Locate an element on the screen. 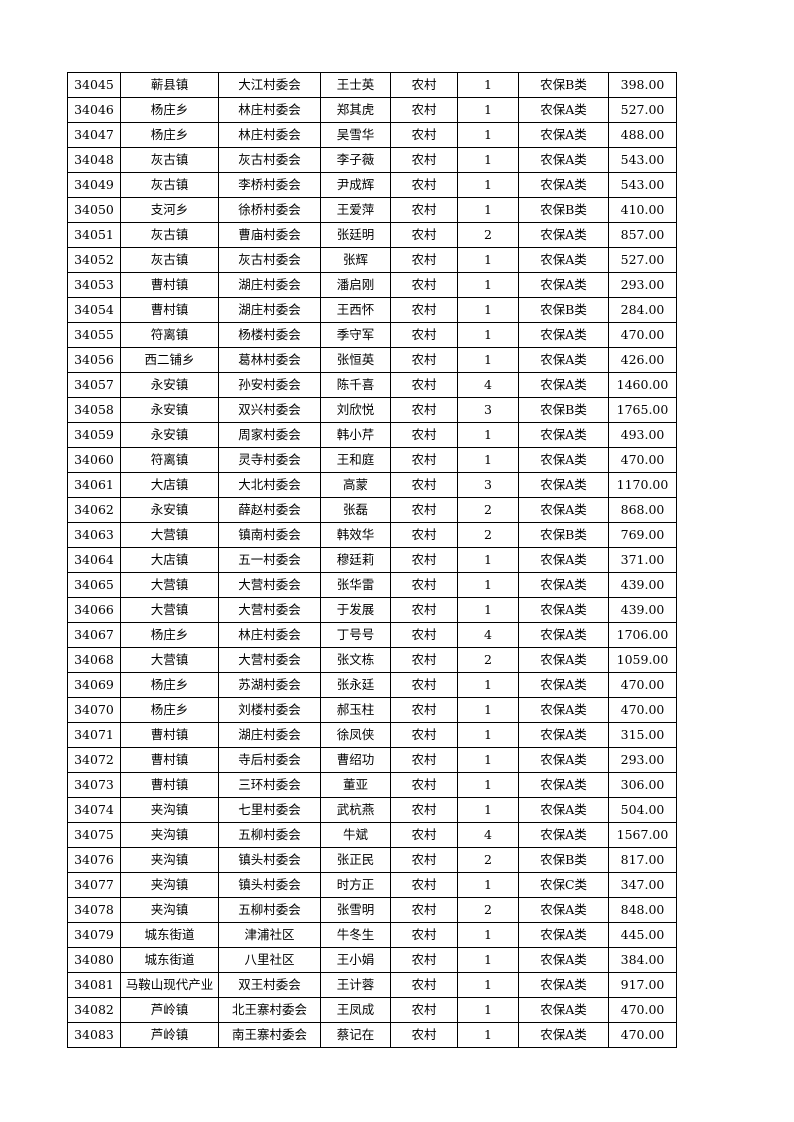 The image size is (794, 1122). amount: 493.00 is located at coordinates (642, 435).